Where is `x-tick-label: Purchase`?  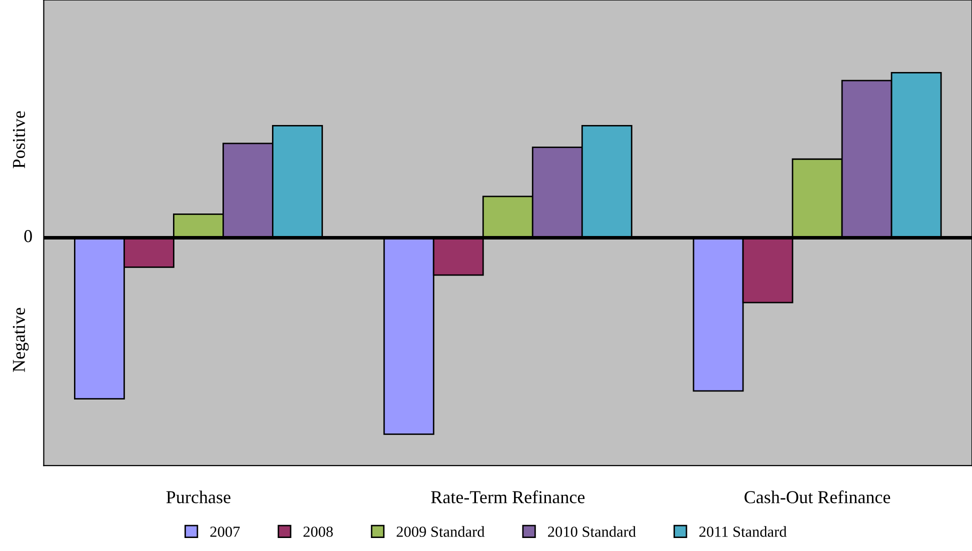
x-tick-label: Purchase is located at coordinates (198, 497).